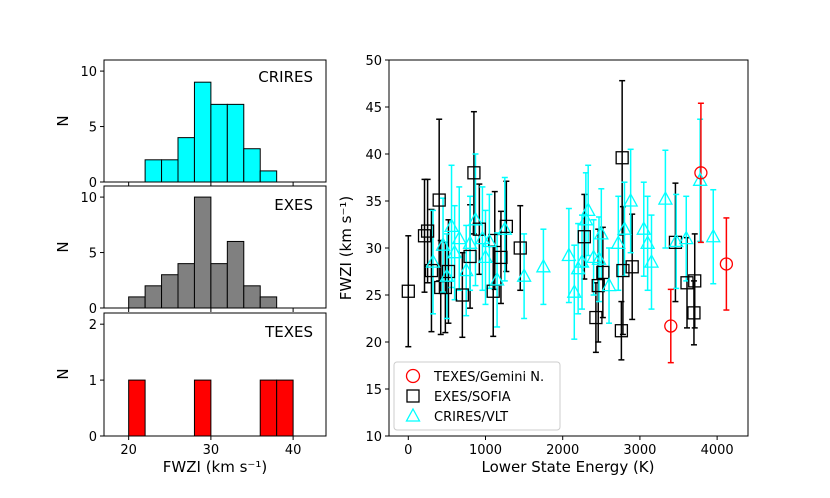 The height and width of the screenshot is (498, 830). What do you see at coordinates (93, 183) in the screenshot?
I see `crires-ytick-label: 0` at bounding box center [93, 183].